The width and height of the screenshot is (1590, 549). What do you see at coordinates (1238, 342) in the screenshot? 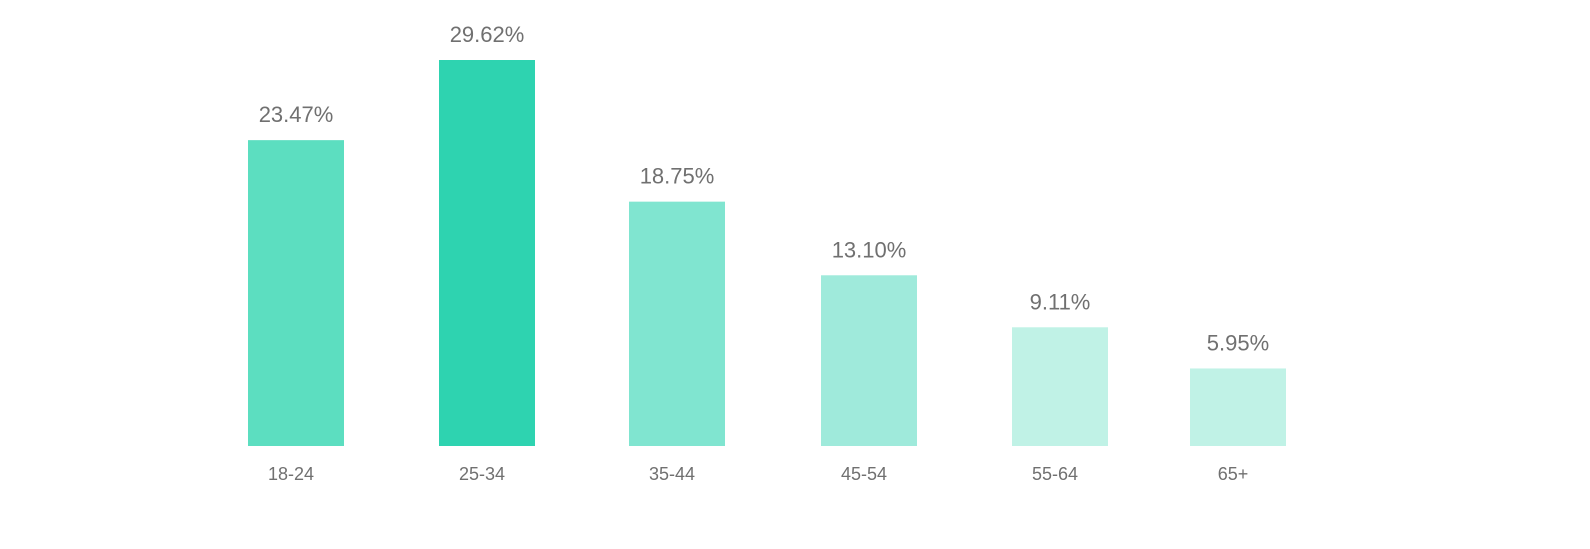
I see `value-label-65+: 5.95%` at bounding box center [1238, 342].